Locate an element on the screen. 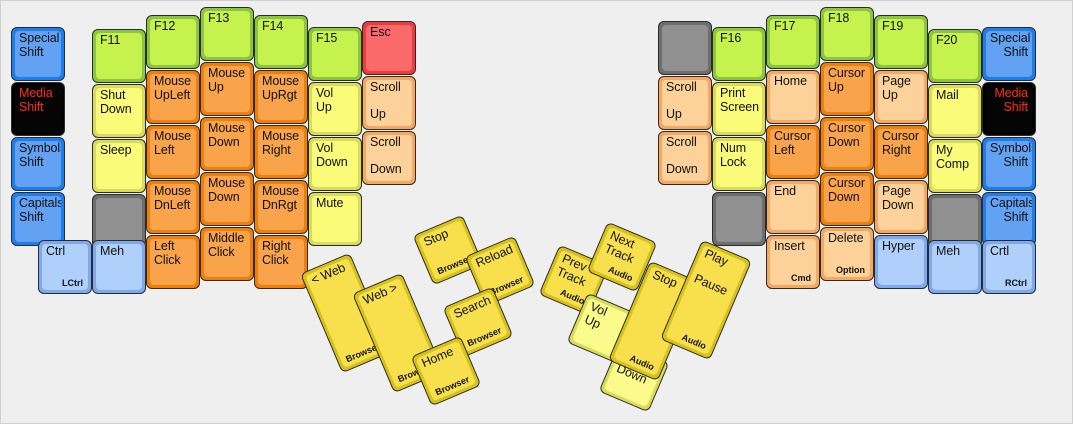  col-pinky-outer-r-key-3: Capitals Shift is located at coordinates (1009, 219).